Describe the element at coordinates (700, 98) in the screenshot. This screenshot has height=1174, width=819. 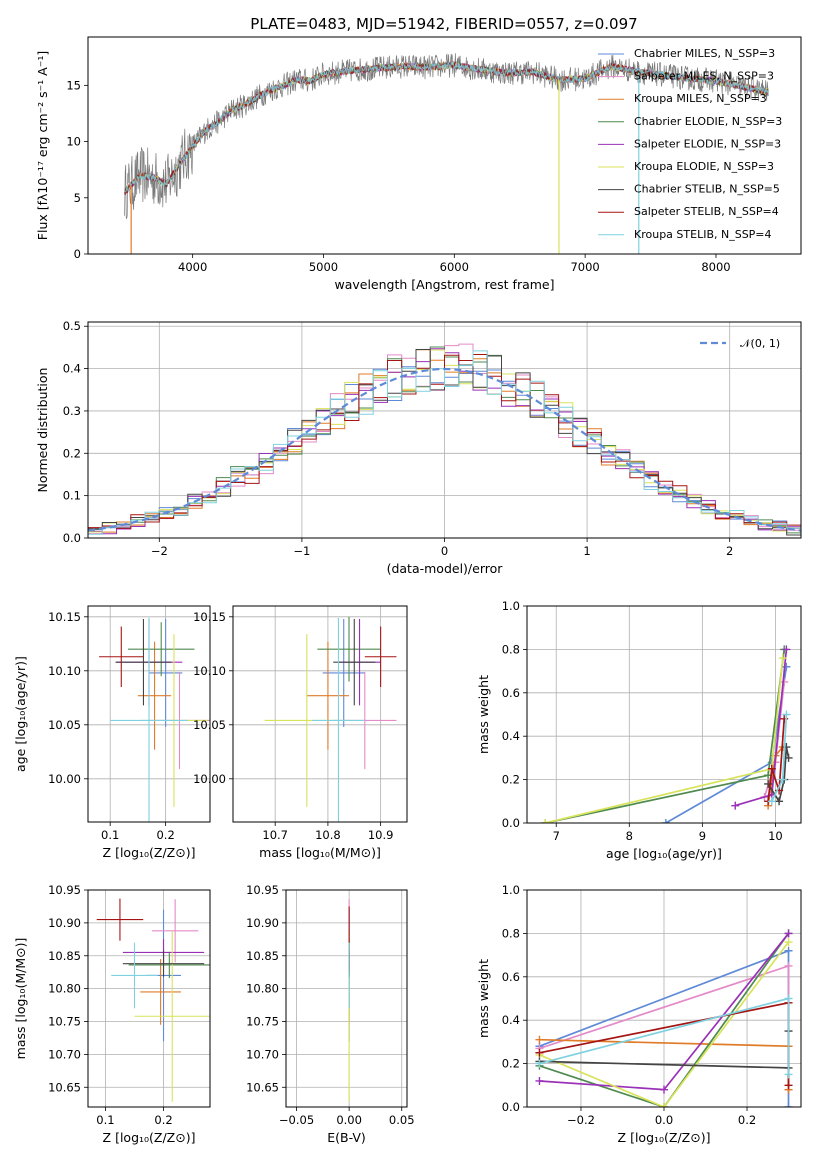
I see `legend-entry-label: Kroupa MILES, N_SSP=3` at that location.